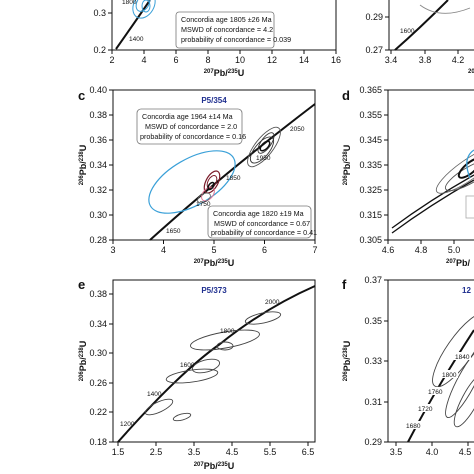 Image resolution: width=474 pixels, height=474 pixels. Describe the element at coordinates (264, 250) in the screenshot. I see `panel-c-xtick-6: 6` at that location.